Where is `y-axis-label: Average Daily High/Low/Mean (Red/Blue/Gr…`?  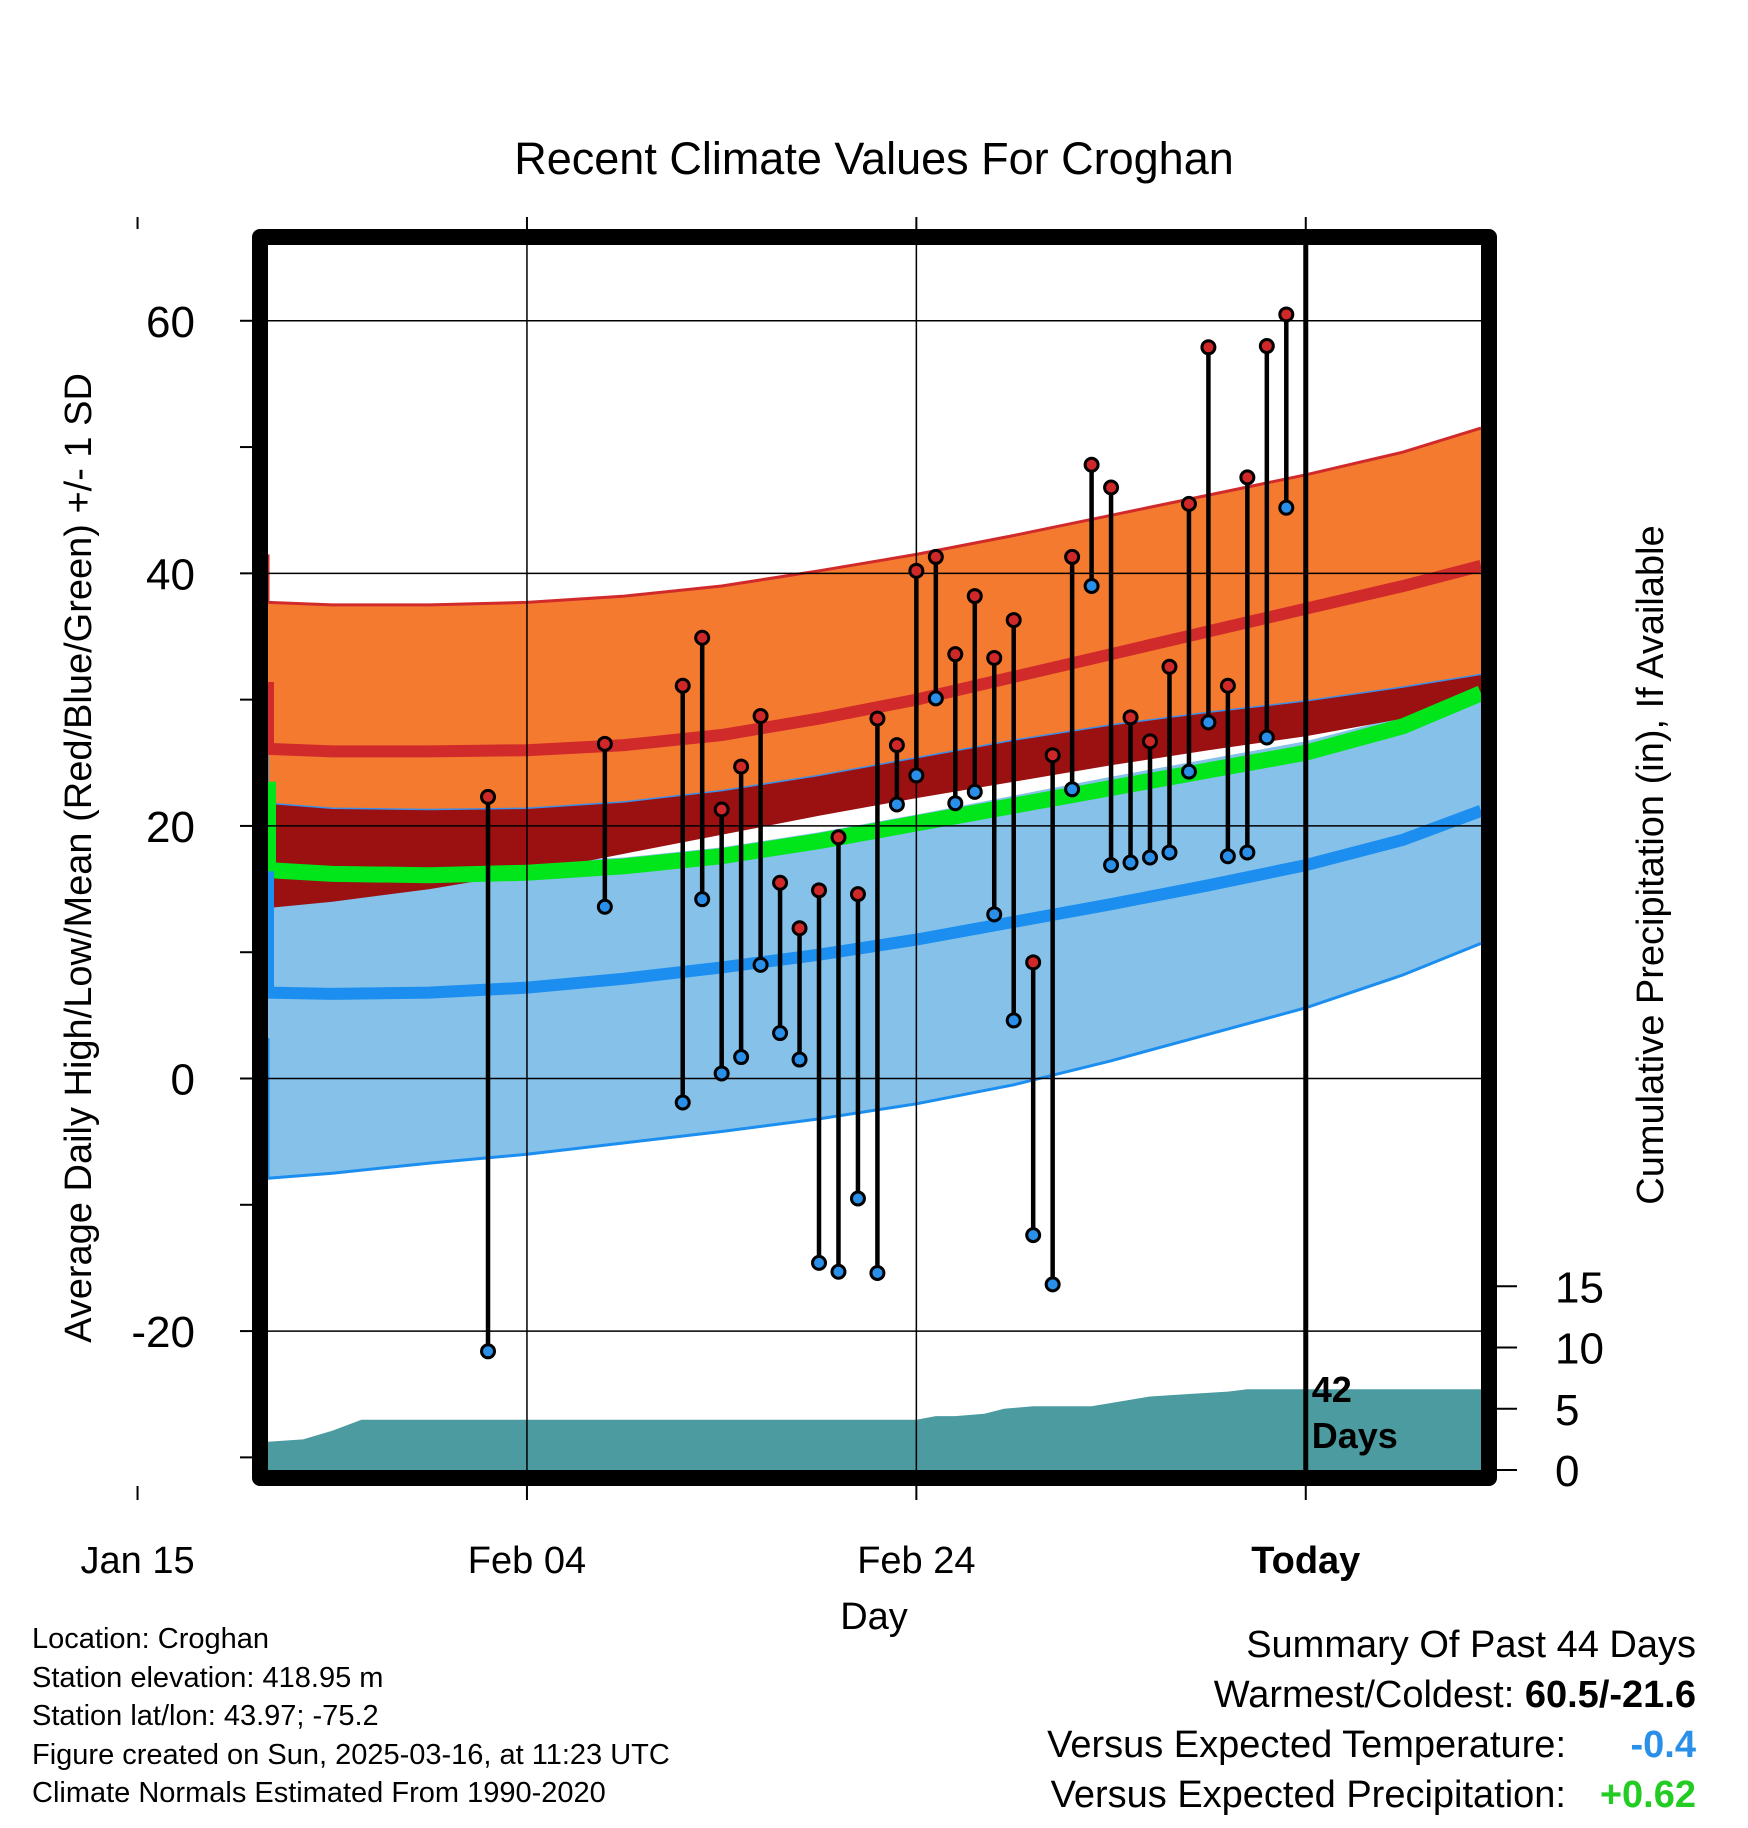
y-axis-label: Average Daily High/Low/Mean (Red/Blue/Gr… is located at coordinates (79, 858).